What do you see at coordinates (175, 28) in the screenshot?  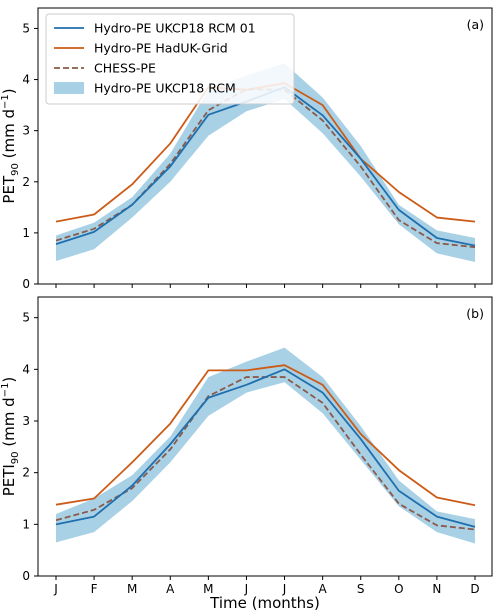 I see `legend-label: Hydro-PE UKCP18 RCM 01` at bounding box center [175, 28].